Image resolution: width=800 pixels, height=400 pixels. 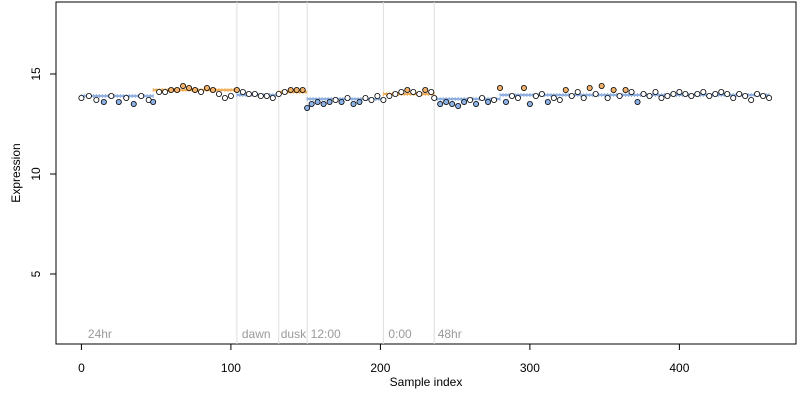 I want to click on y-axis-label: Expression, so click(x=16, y=172).